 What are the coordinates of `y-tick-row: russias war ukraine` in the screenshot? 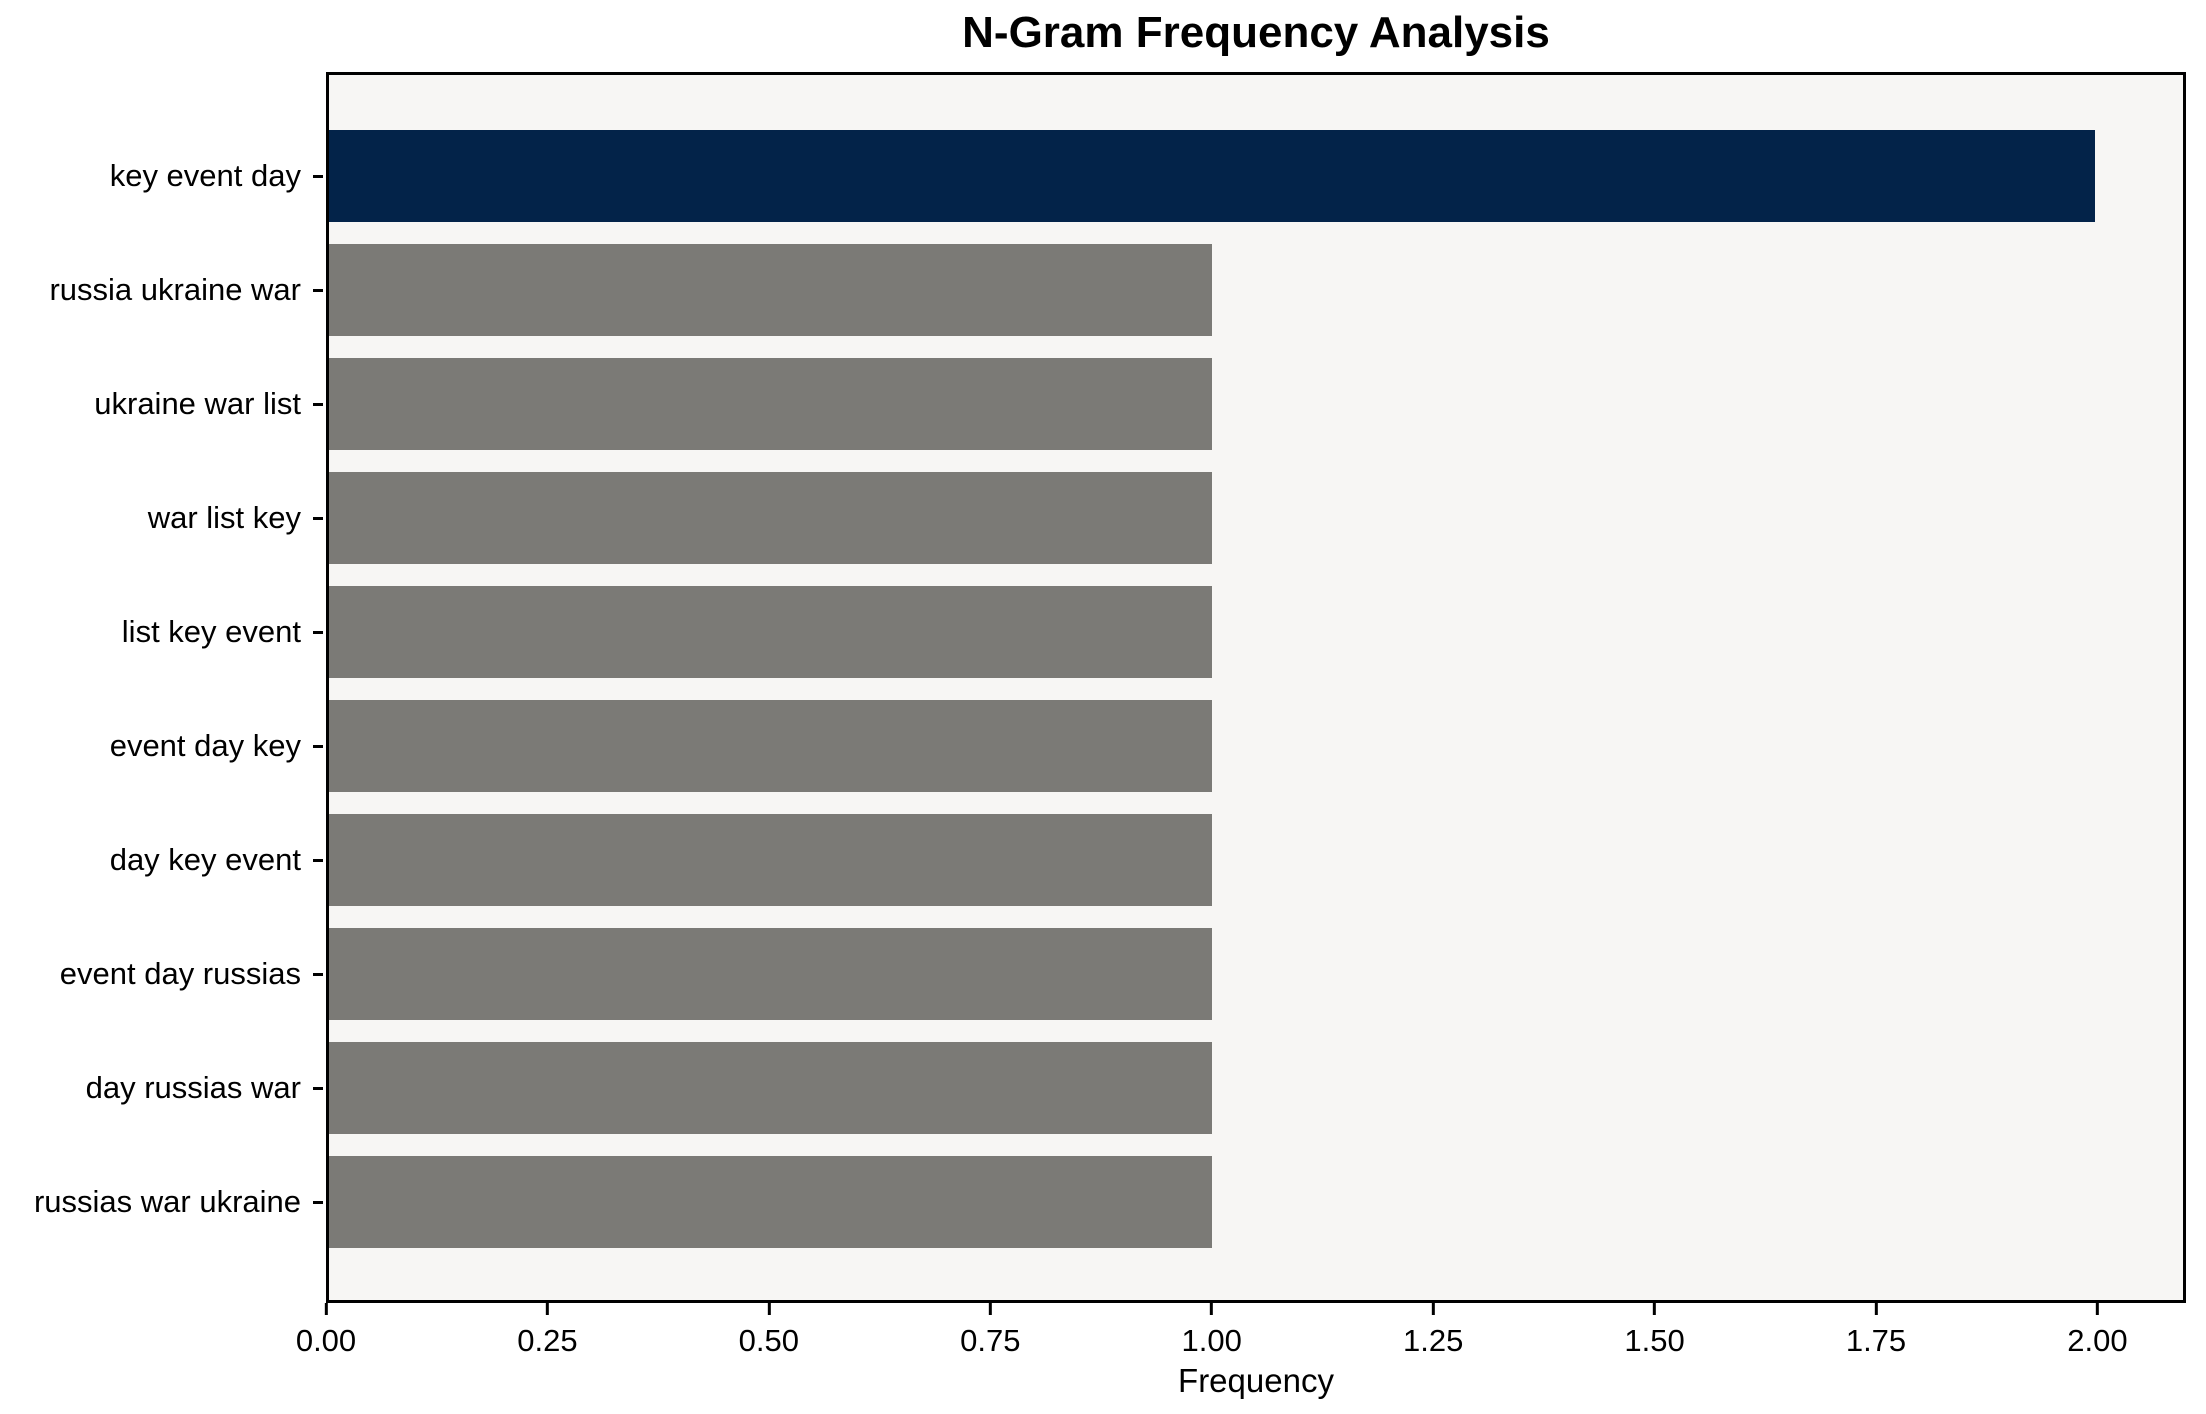 It's located at (161, 1202).